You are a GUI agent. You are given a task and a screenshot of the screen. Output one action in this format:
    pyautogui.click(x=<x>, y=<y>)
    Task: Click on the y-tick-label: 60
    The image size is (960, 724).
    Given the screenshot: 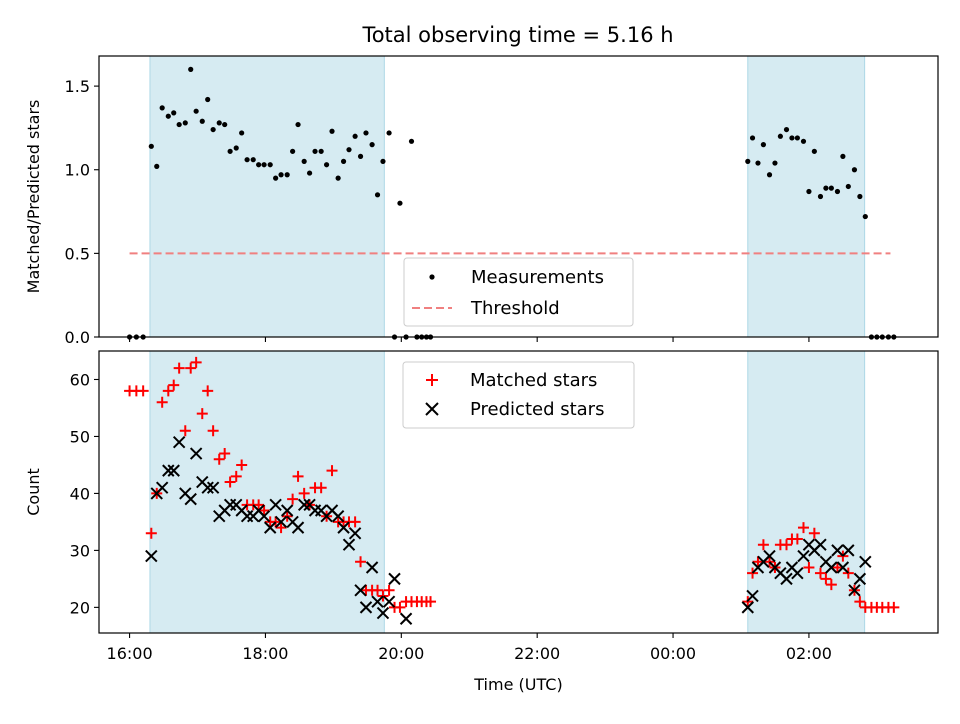 What is the action you would take?
    pyautogui.click(x=80, y=379)
    